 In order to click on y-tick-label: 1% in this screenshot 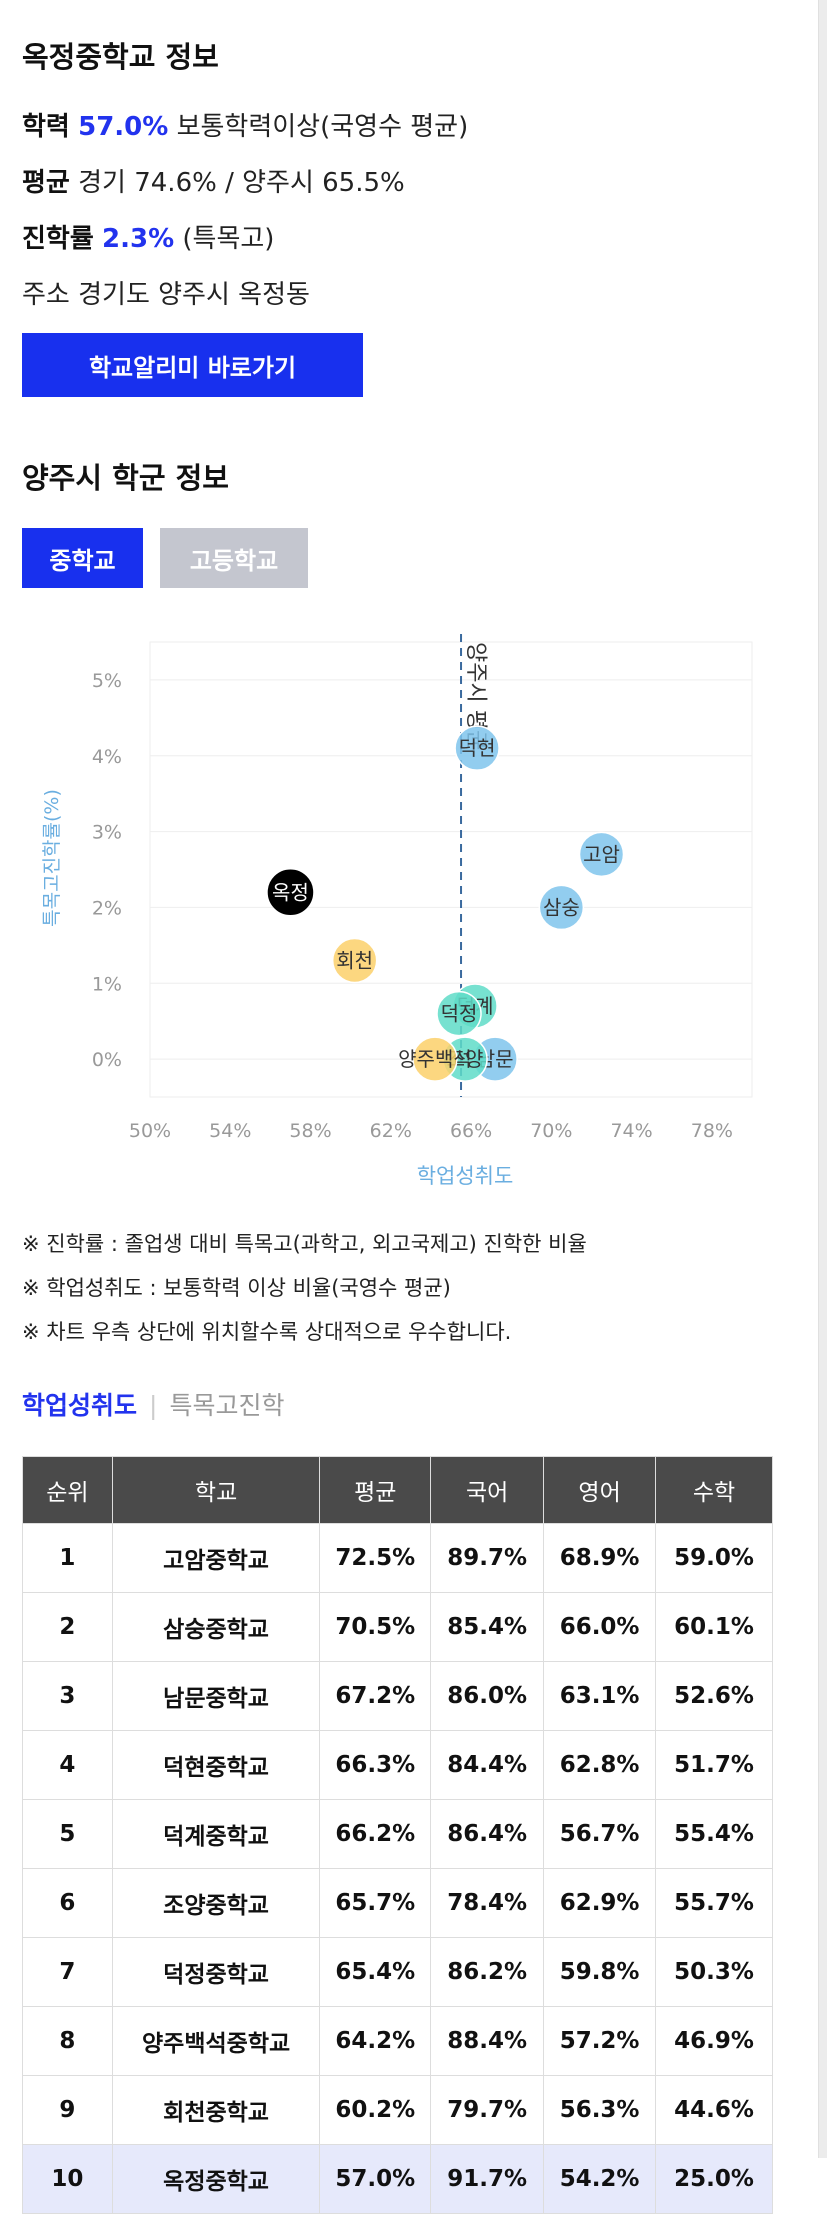, I will do `click(107, 984)`.